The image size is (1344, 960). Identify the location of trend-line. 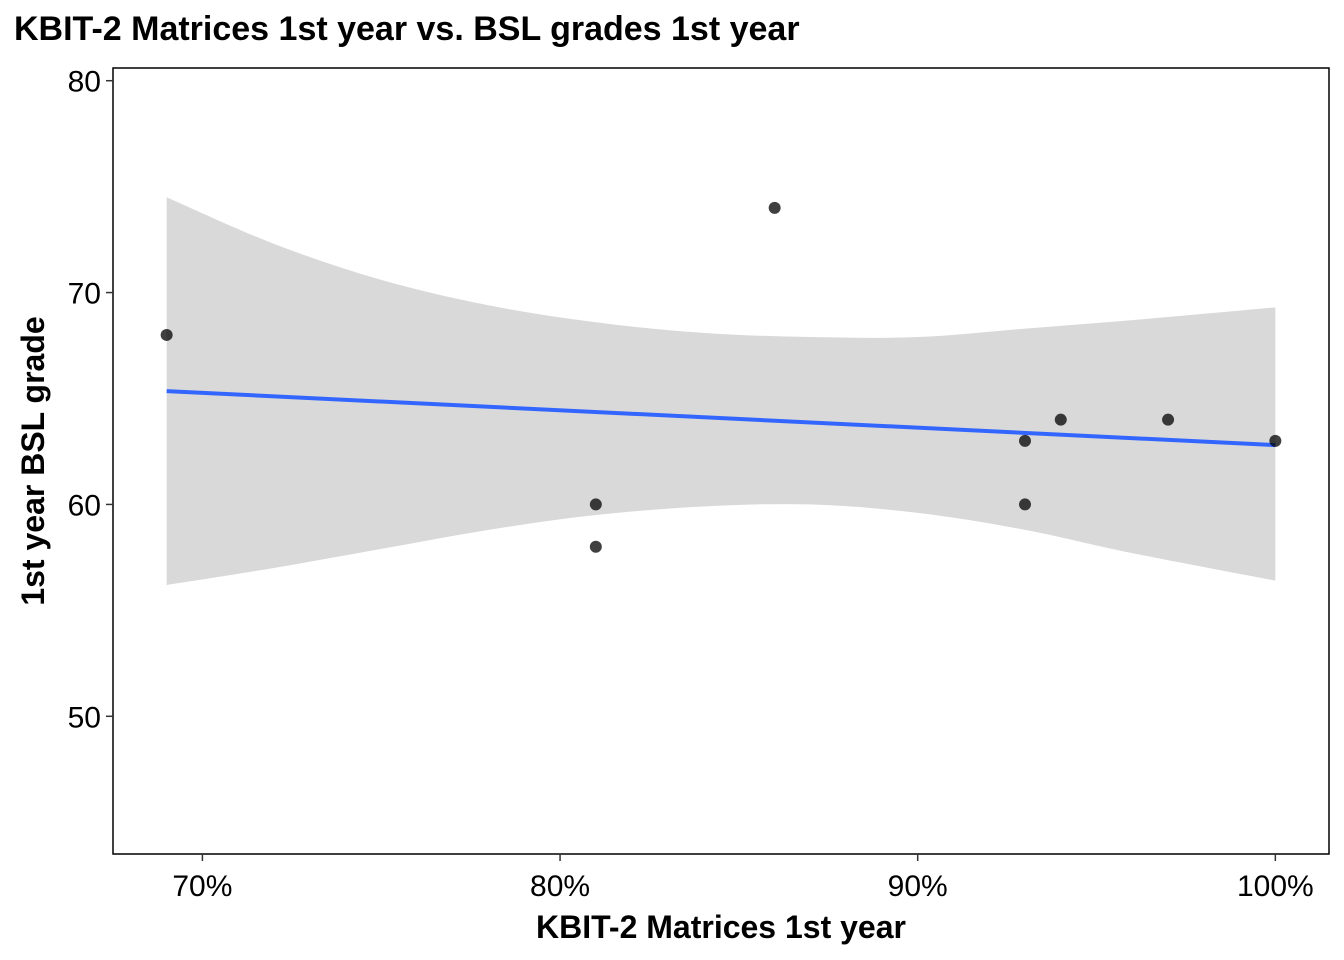
(721, 418).